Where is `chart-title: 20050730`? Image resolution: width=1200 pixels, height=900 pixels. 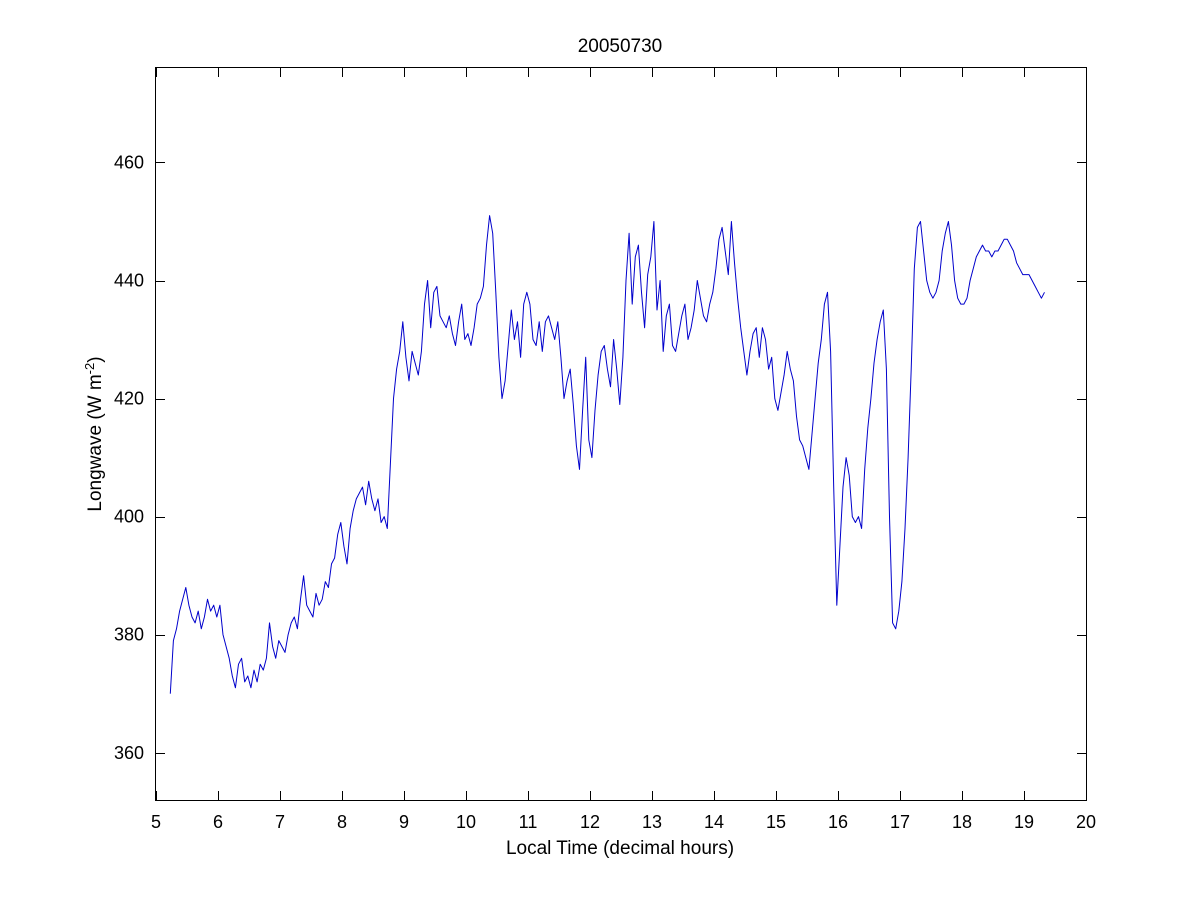
chart-title: 20050730 is located at coordinates (620, 46).